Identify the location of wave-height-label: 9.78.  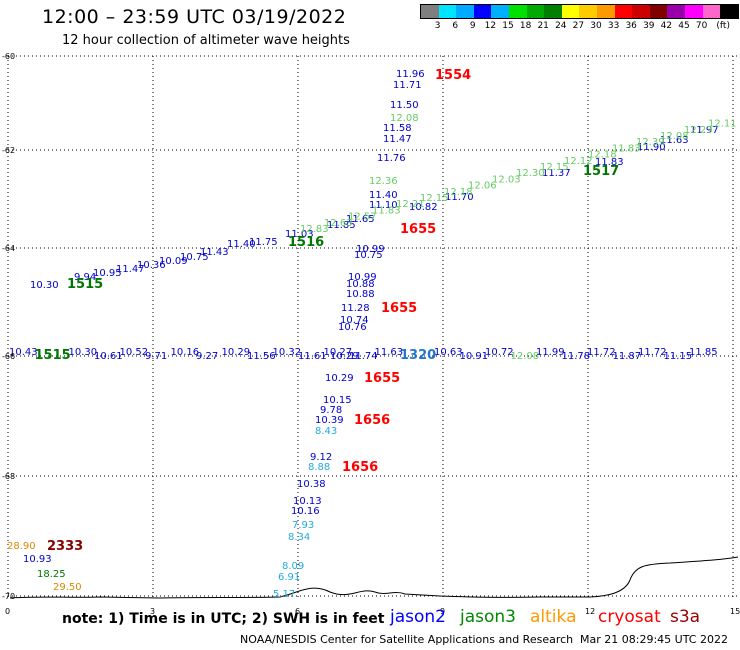
(331, 410).